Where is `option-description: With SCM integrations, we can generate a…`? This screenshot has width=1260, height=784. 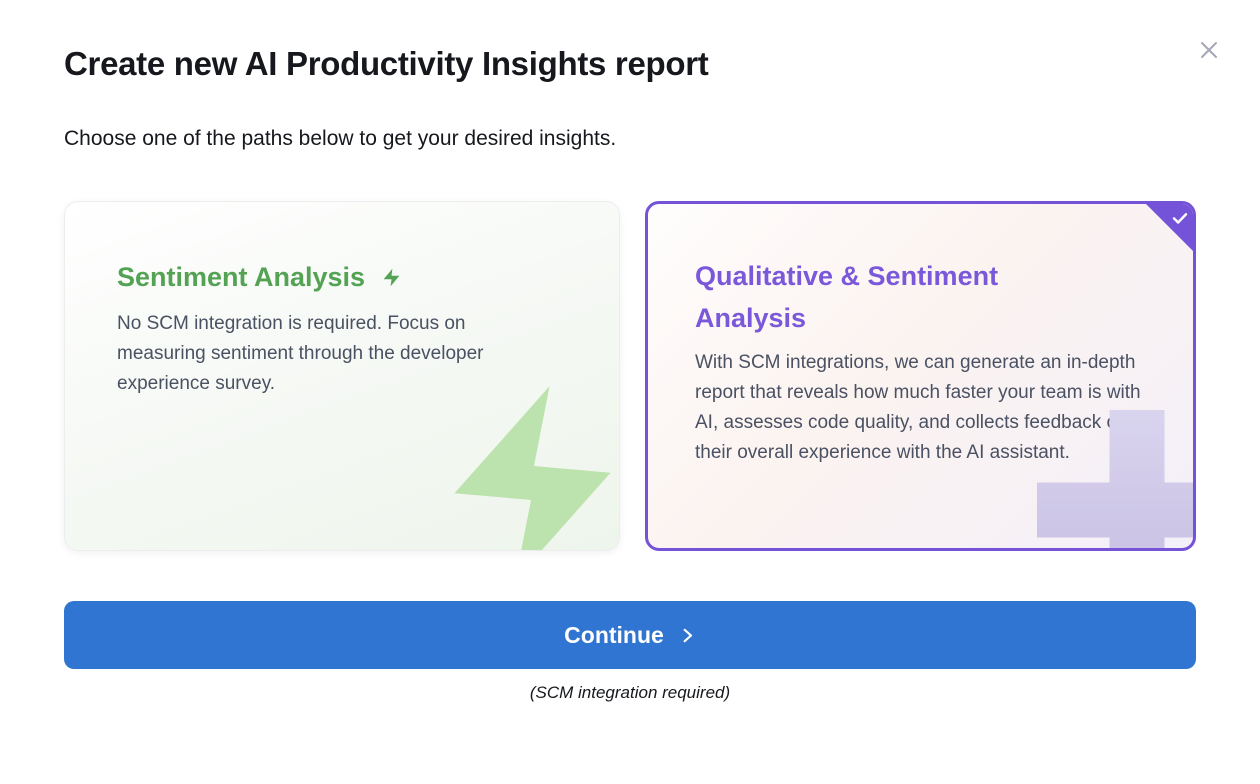 option-description: With SCM integrations, we can generate a… is located at coordinates (918, 407).